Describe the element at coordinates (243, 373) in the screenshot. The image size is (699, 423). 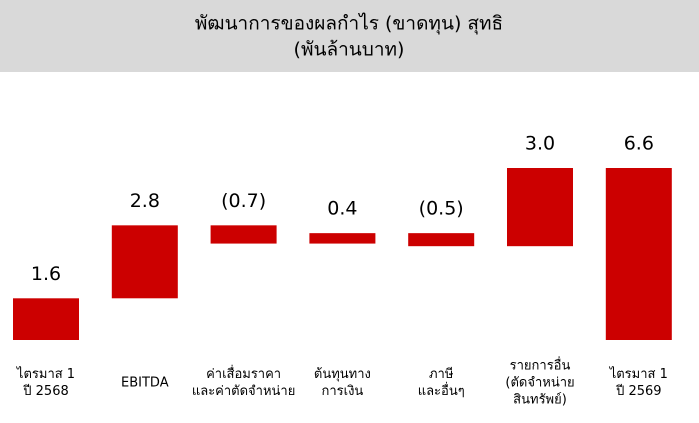
I see `x-tick-label: ค่าเสื่อมราคา` at that location.